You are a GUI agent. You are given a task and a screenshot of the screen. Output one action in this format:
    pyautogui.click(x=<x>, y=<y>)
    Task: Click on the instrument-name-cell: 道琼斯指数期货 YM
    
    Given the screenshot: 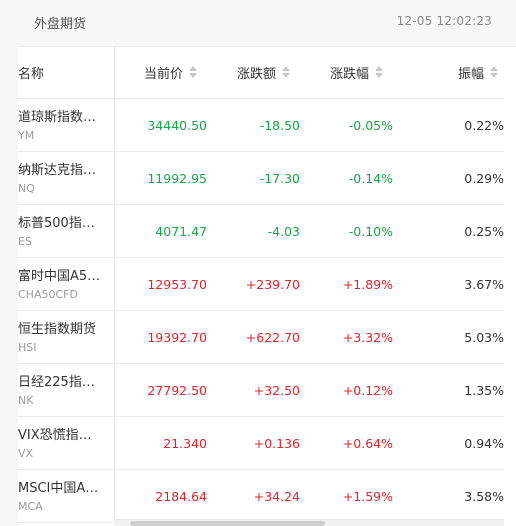 What is the action you would take?
    pyautogui.click(x=66, y=125)
    